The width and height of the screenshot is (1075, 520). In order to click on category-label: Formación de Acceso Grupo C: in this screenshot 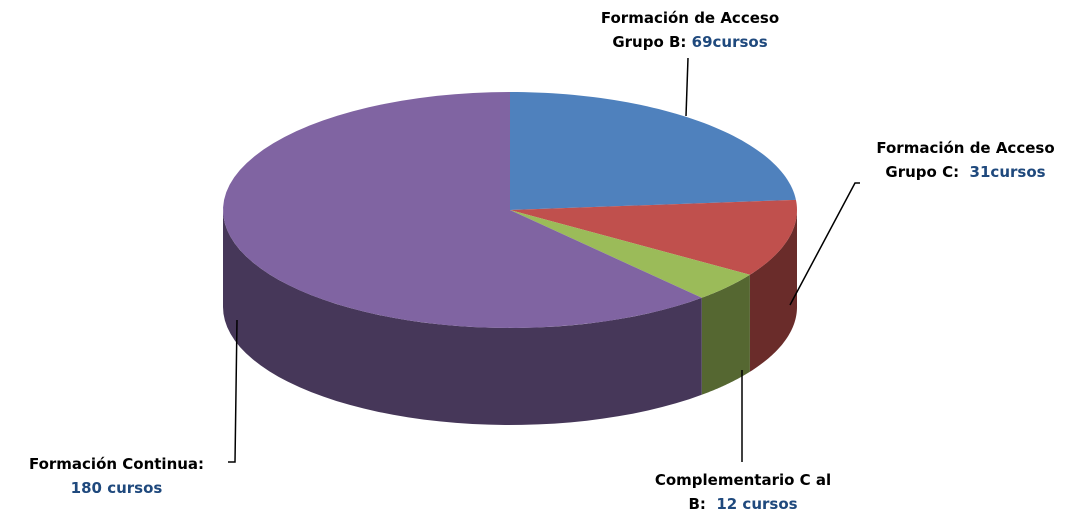, I will do `click(965, 160)`.